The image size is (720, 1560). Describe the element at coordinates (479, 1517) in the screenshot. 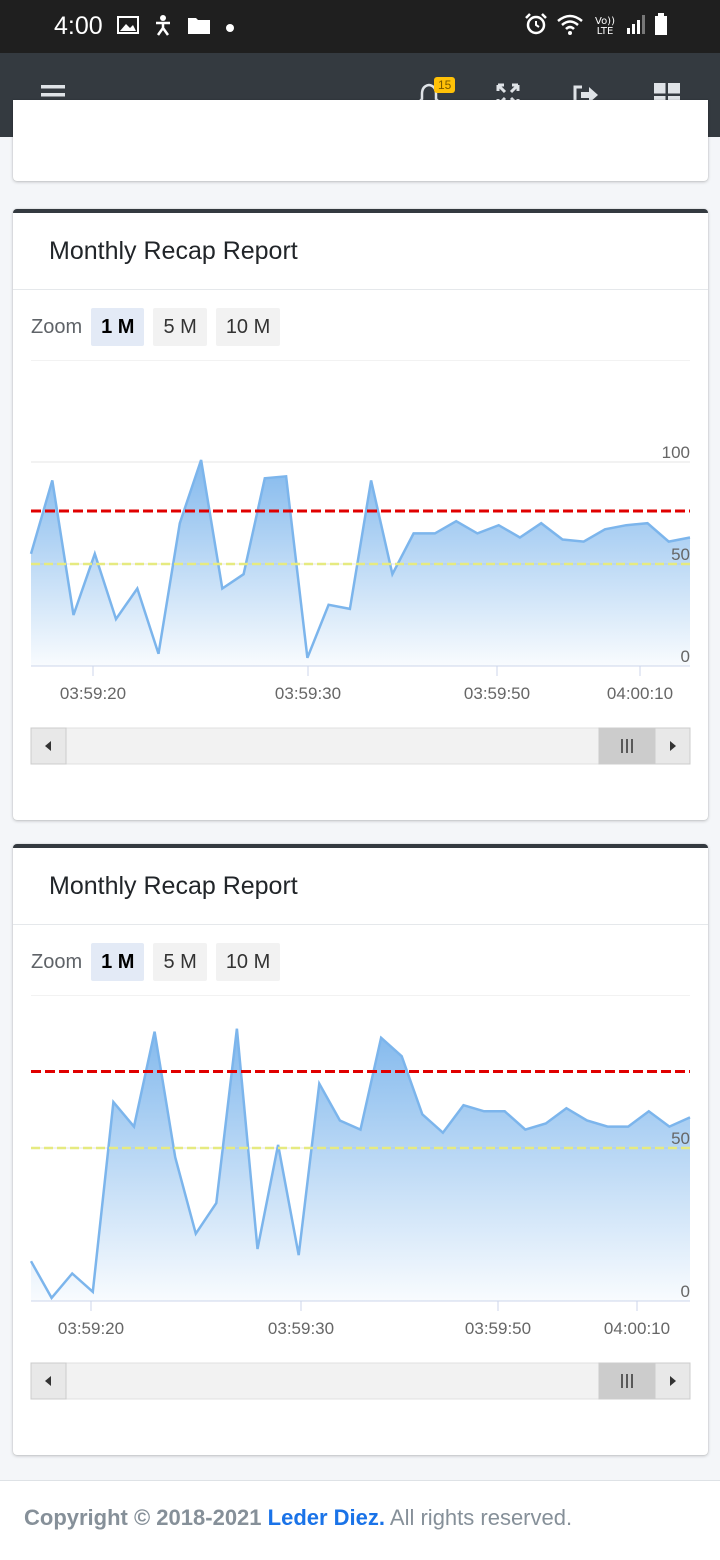

I see `rights-text: All rights reserved.` at that location.